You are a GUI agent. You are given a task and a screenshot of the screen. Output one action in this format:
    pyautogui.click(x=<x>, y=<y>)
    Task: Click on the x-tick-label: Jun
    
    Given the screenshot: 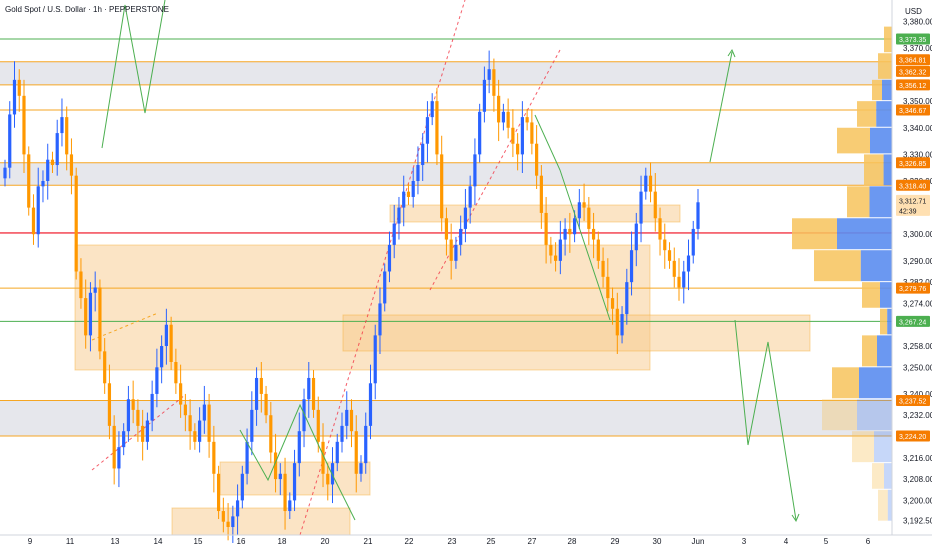 What is the action you would take?
    pyautogui.click(x=698, y=541)
    